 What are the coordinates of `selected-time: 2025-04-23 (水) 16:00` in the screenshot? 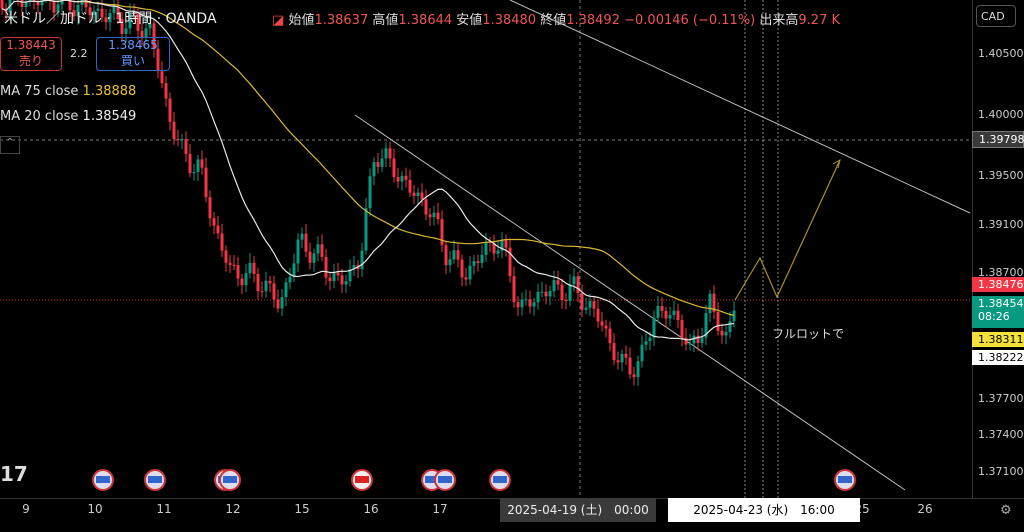 It's located at (764, 510).